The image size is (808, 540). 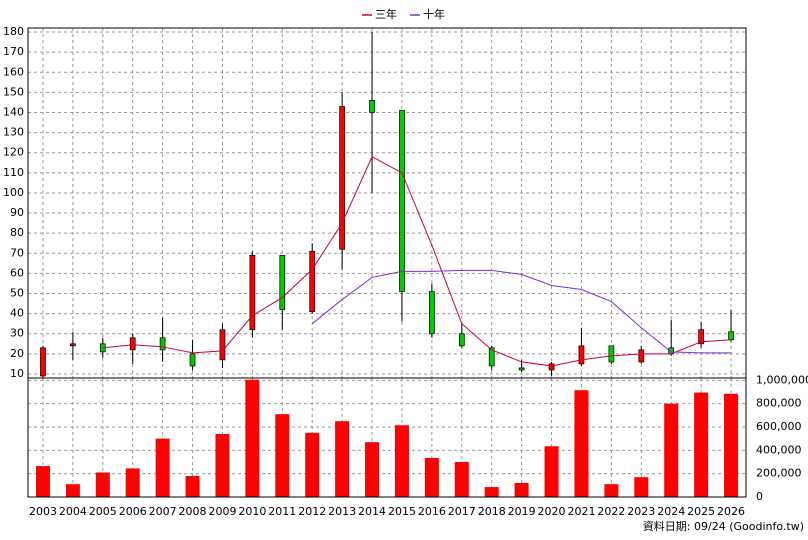 I want to click on y-tick-label: 60, so click(x=17, y=272).